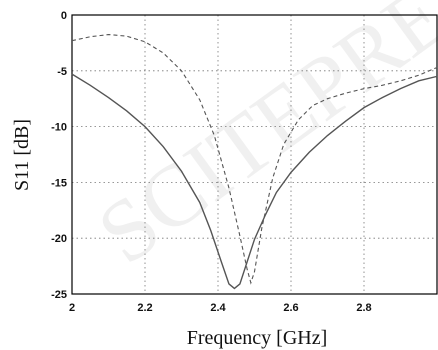 This screenshot has height=350, width=438. I want to click on x-tick-label: 2.4, so click(218, 308).